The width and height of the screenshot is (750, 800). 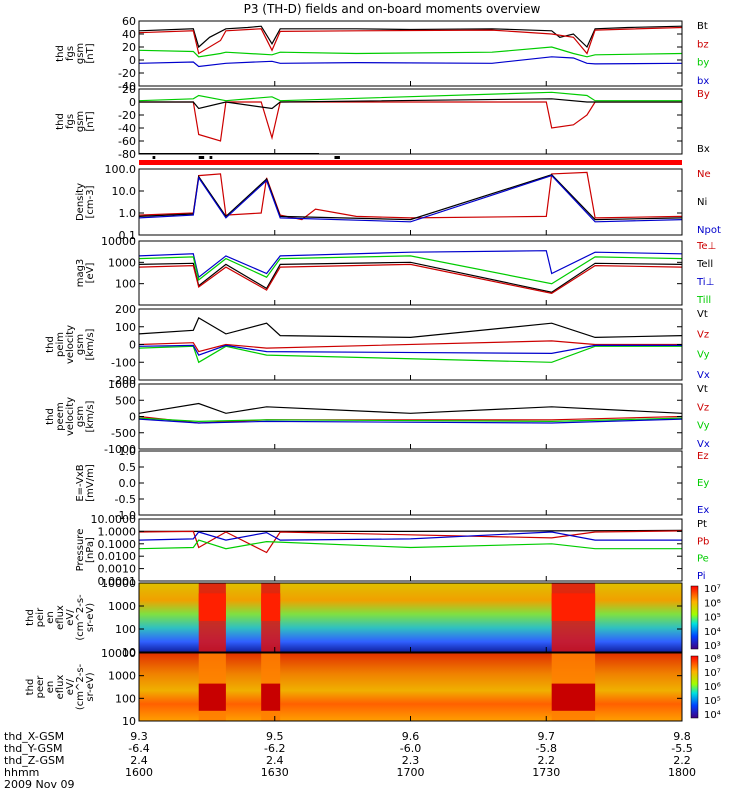 I want to click on x-row-label: hhmm, so click(x=21, y=772).